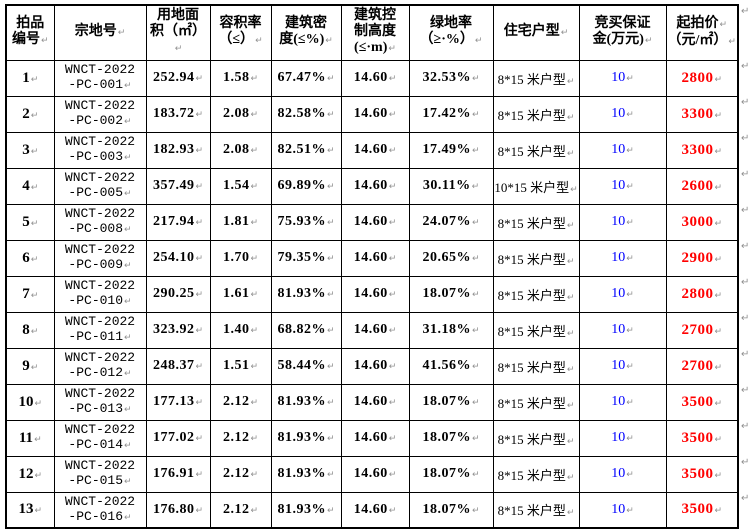  What do you see at coordinates (306, 294) in the screenshot?
I see `cell-building-density: 81.93%↵` at bounding box center [306, 294].